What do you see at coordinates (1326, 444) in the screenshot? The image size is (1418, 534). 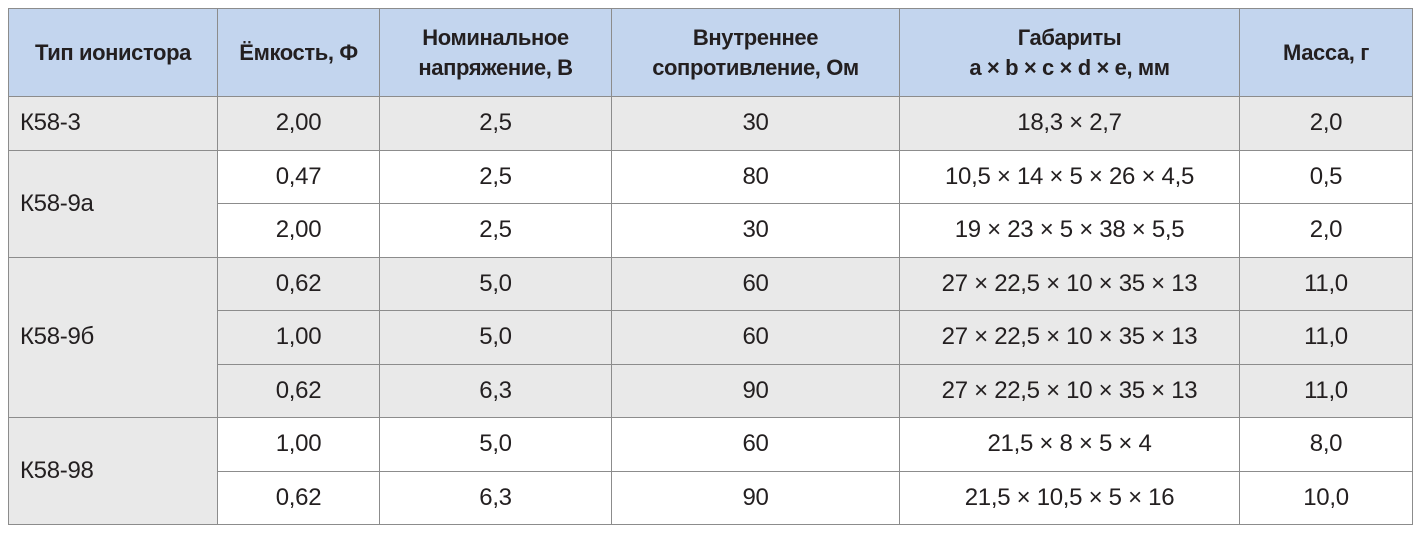 I see `mass-cell: 8,0` at bounding box center [1326, 444].